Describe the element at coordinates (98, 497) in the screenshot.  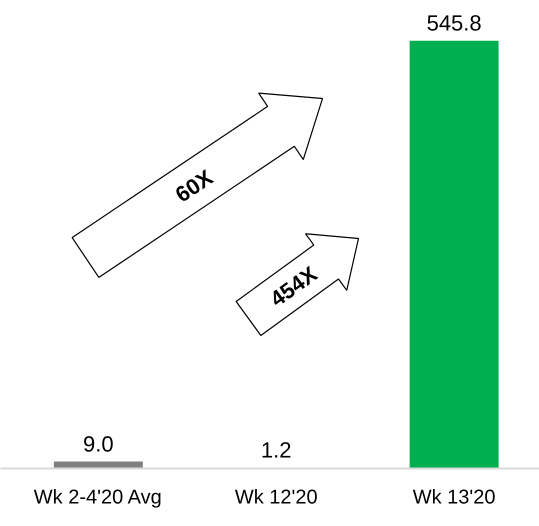
I see `x-tick-label: Wk 2-4'20 Avg` at that location.